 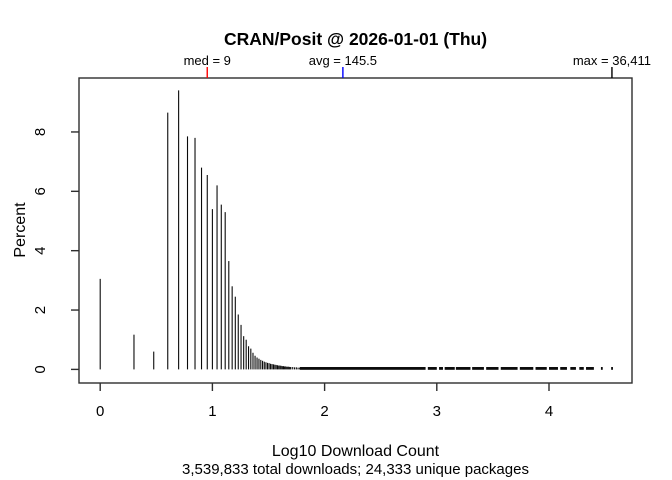 What do you see at coordinates (356, 451) in the screenshot?
I see `x-axis-title: Log10 Download Count` at bounding box center [356, 451].